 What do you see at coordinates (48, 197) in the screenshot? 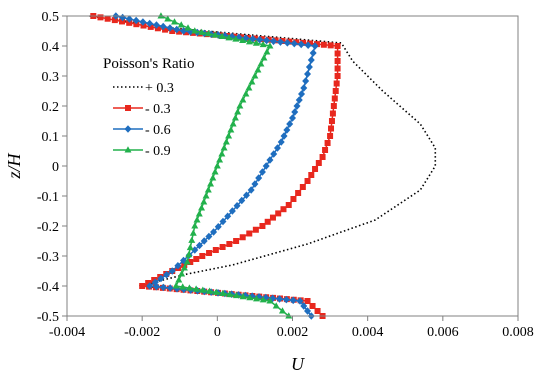
I see `y-tick-label: -0.1` at bounding box center [48, 197].